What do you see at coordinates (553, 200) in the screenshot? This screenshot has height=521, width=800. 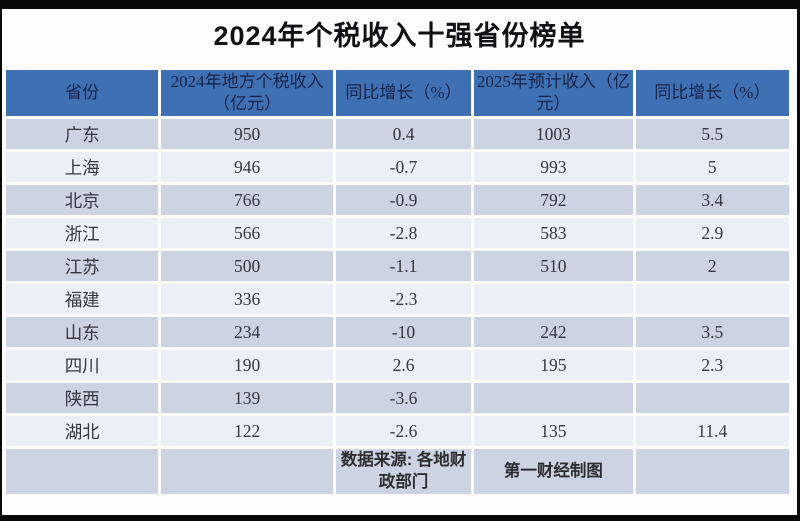 I see `value-cell: 792` at bounding box center [553, 200].